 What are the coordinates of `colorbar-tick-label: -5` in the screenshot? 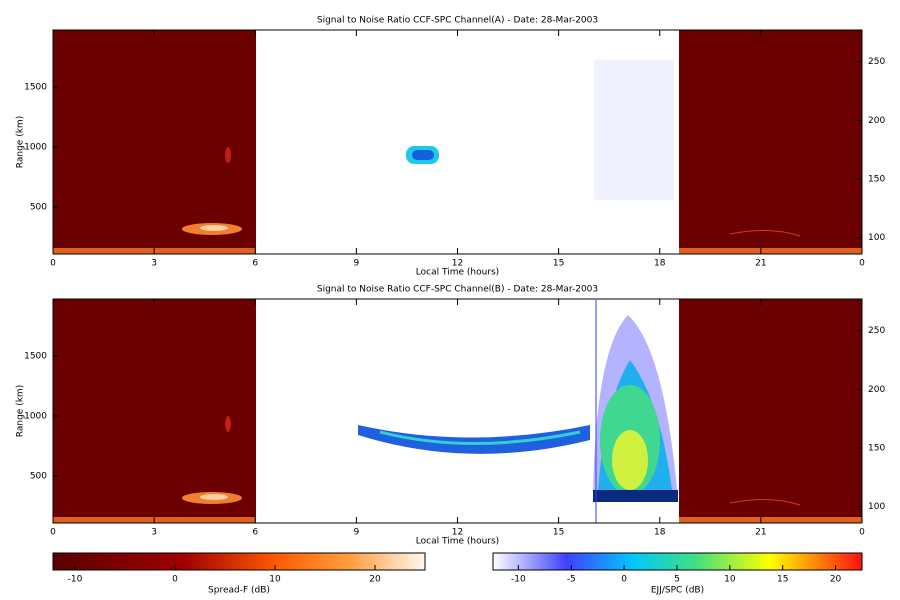 It's located at (571, 580).